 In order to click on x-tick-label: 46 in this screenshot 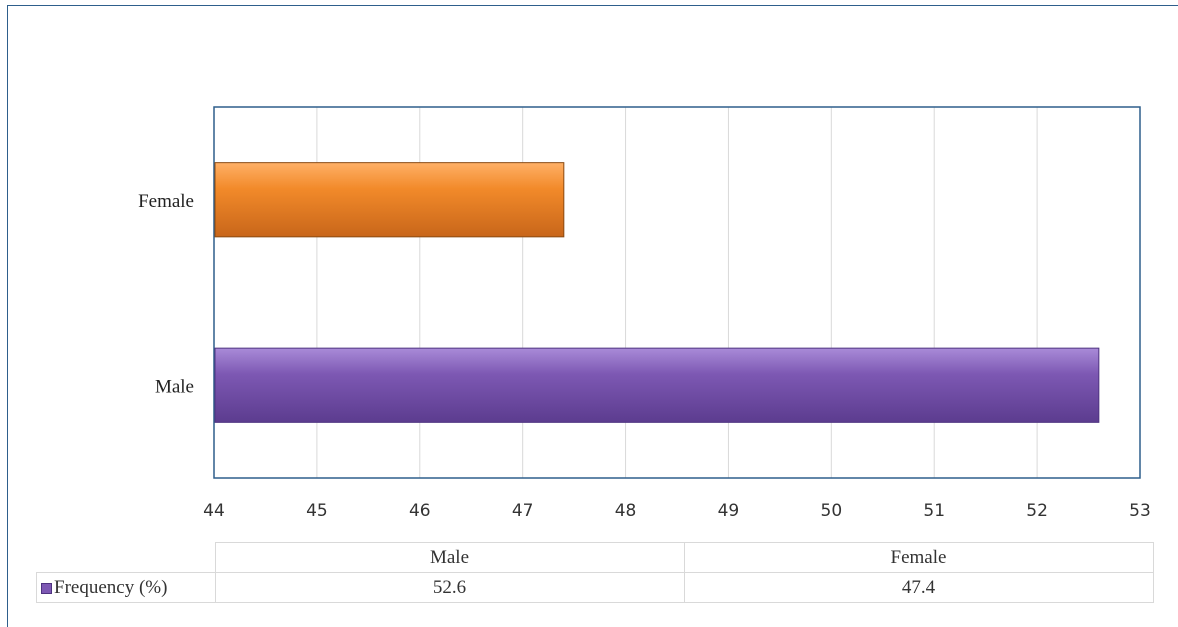, I will do `click(420, 511)`.